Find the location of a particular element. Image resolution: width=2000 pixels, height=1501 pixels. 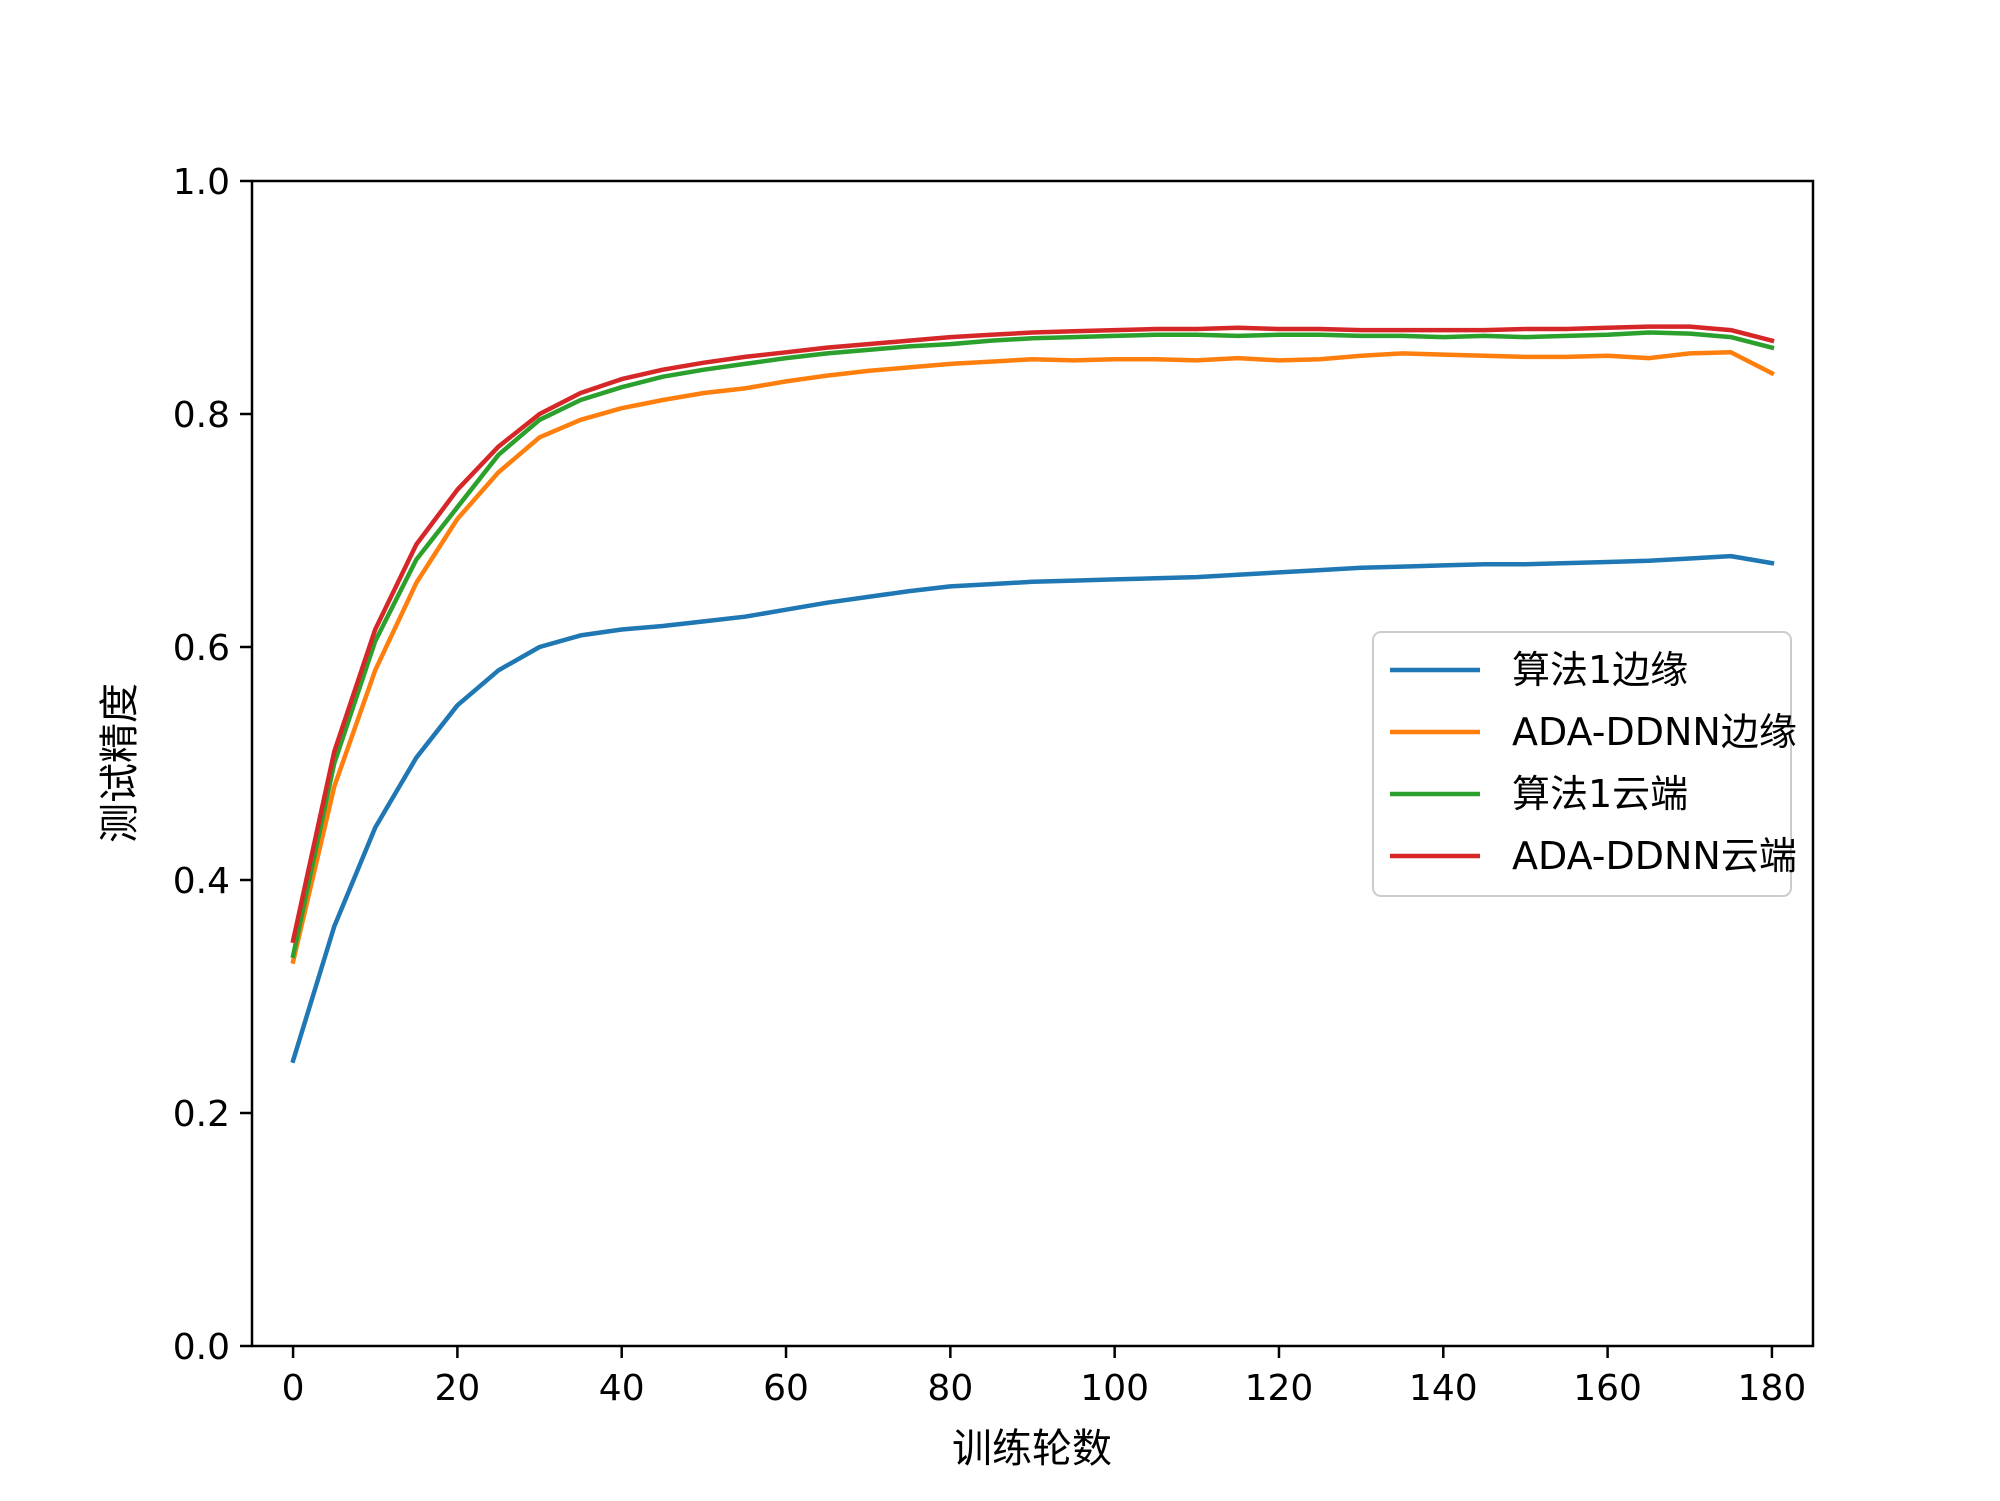

x-tick-label: 100 is located at coordinates (1114, 1388).